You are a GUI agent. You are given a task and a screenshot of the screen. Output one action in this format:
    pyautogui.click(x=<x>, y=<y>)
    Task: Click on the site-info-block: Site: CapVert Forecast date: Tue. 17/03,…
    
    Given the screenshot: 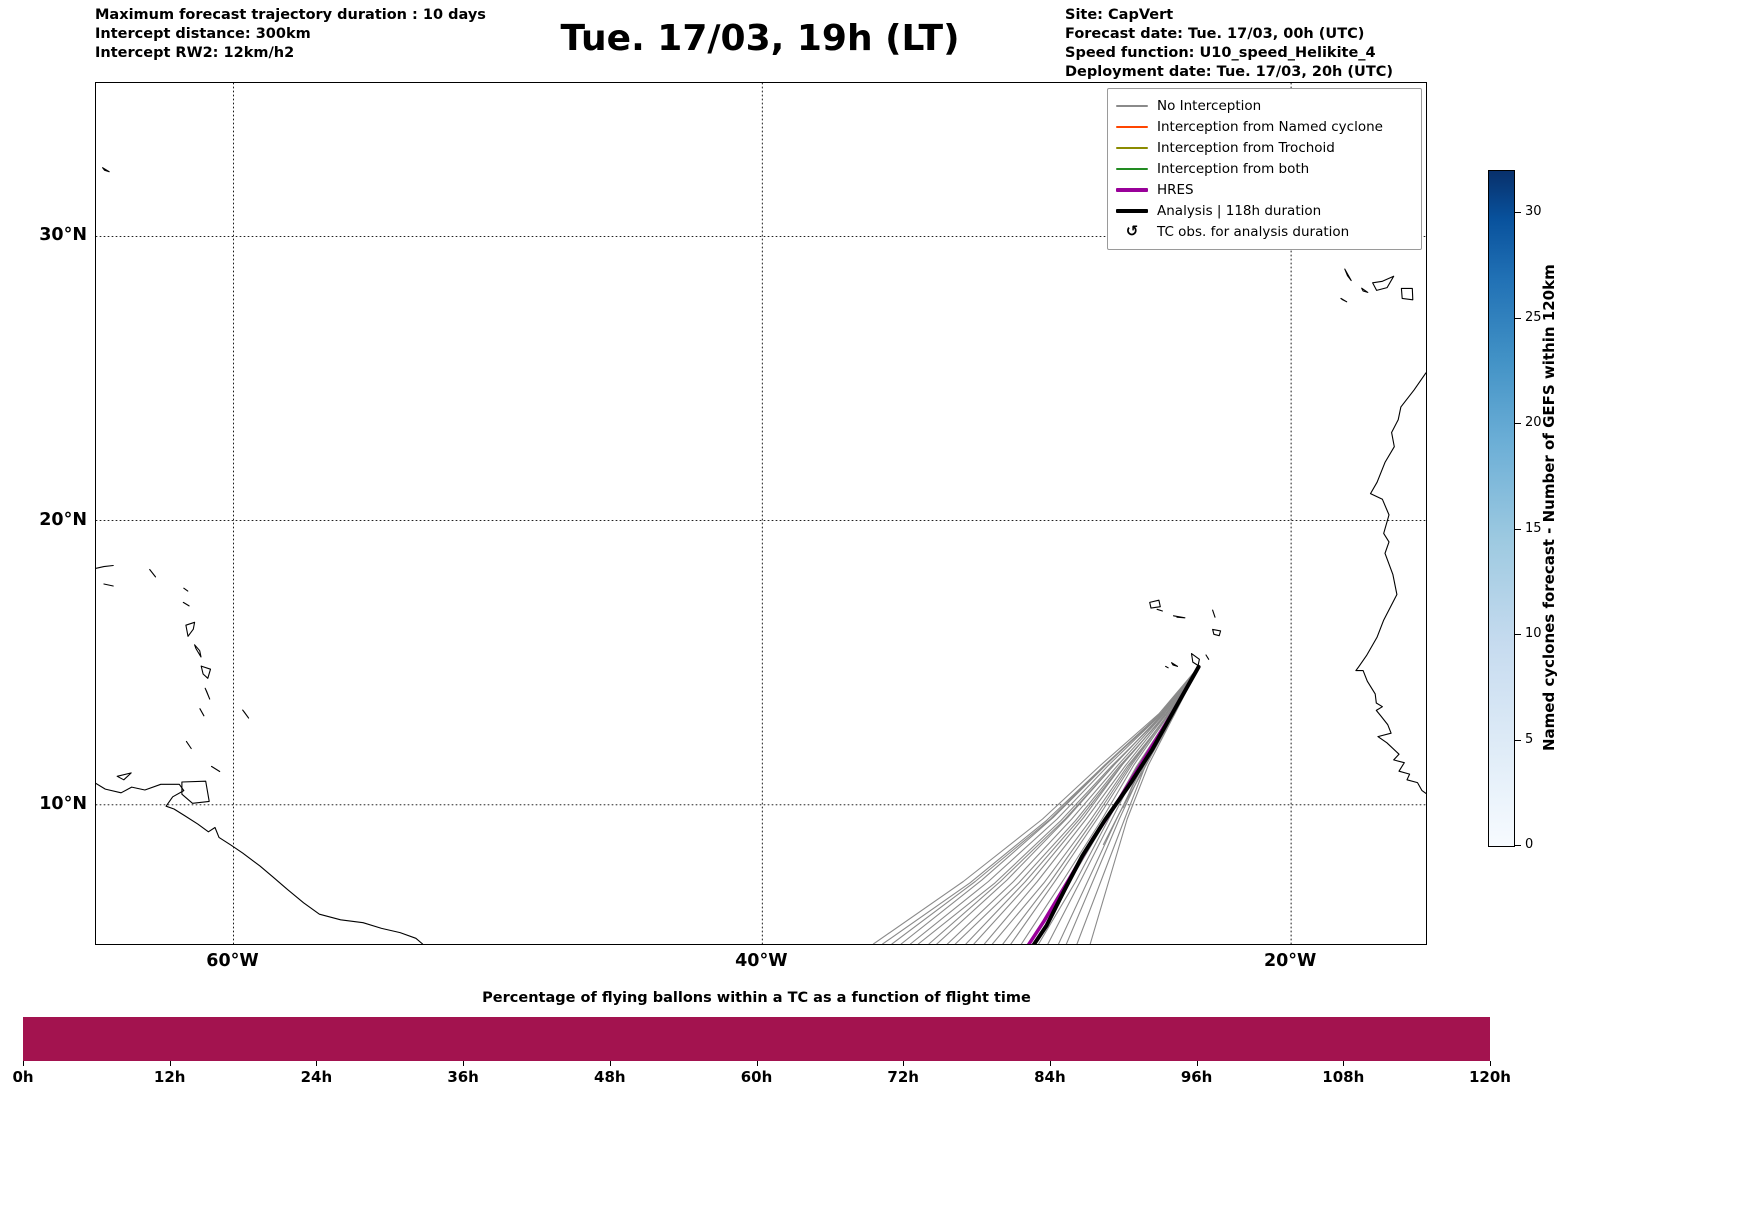 What is the action you would take?
    pyautogui.click(x=1229, y=44)
    